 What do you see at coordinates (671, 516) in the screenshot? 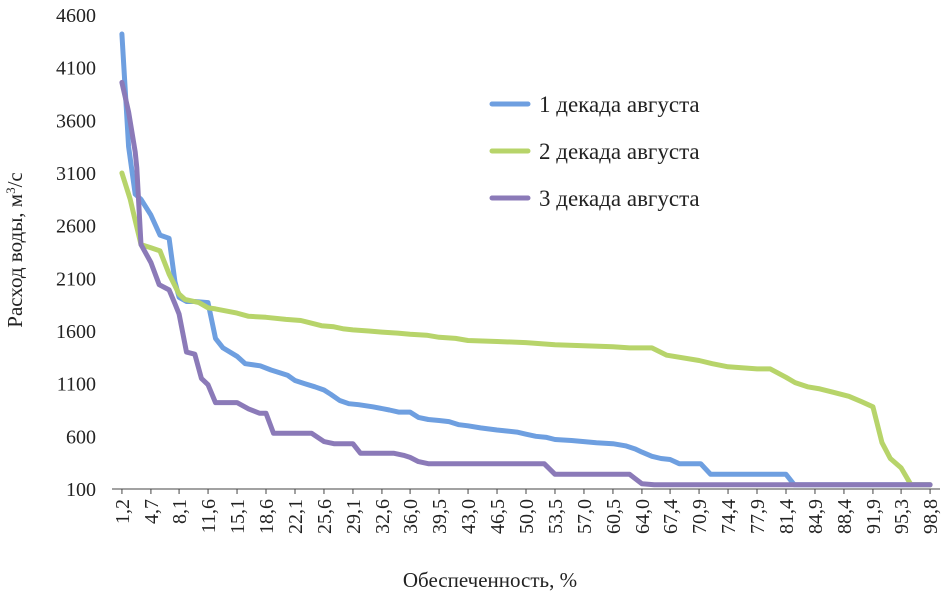
I see `x-tick-label: 67,4` at bounding box center [671, 516].